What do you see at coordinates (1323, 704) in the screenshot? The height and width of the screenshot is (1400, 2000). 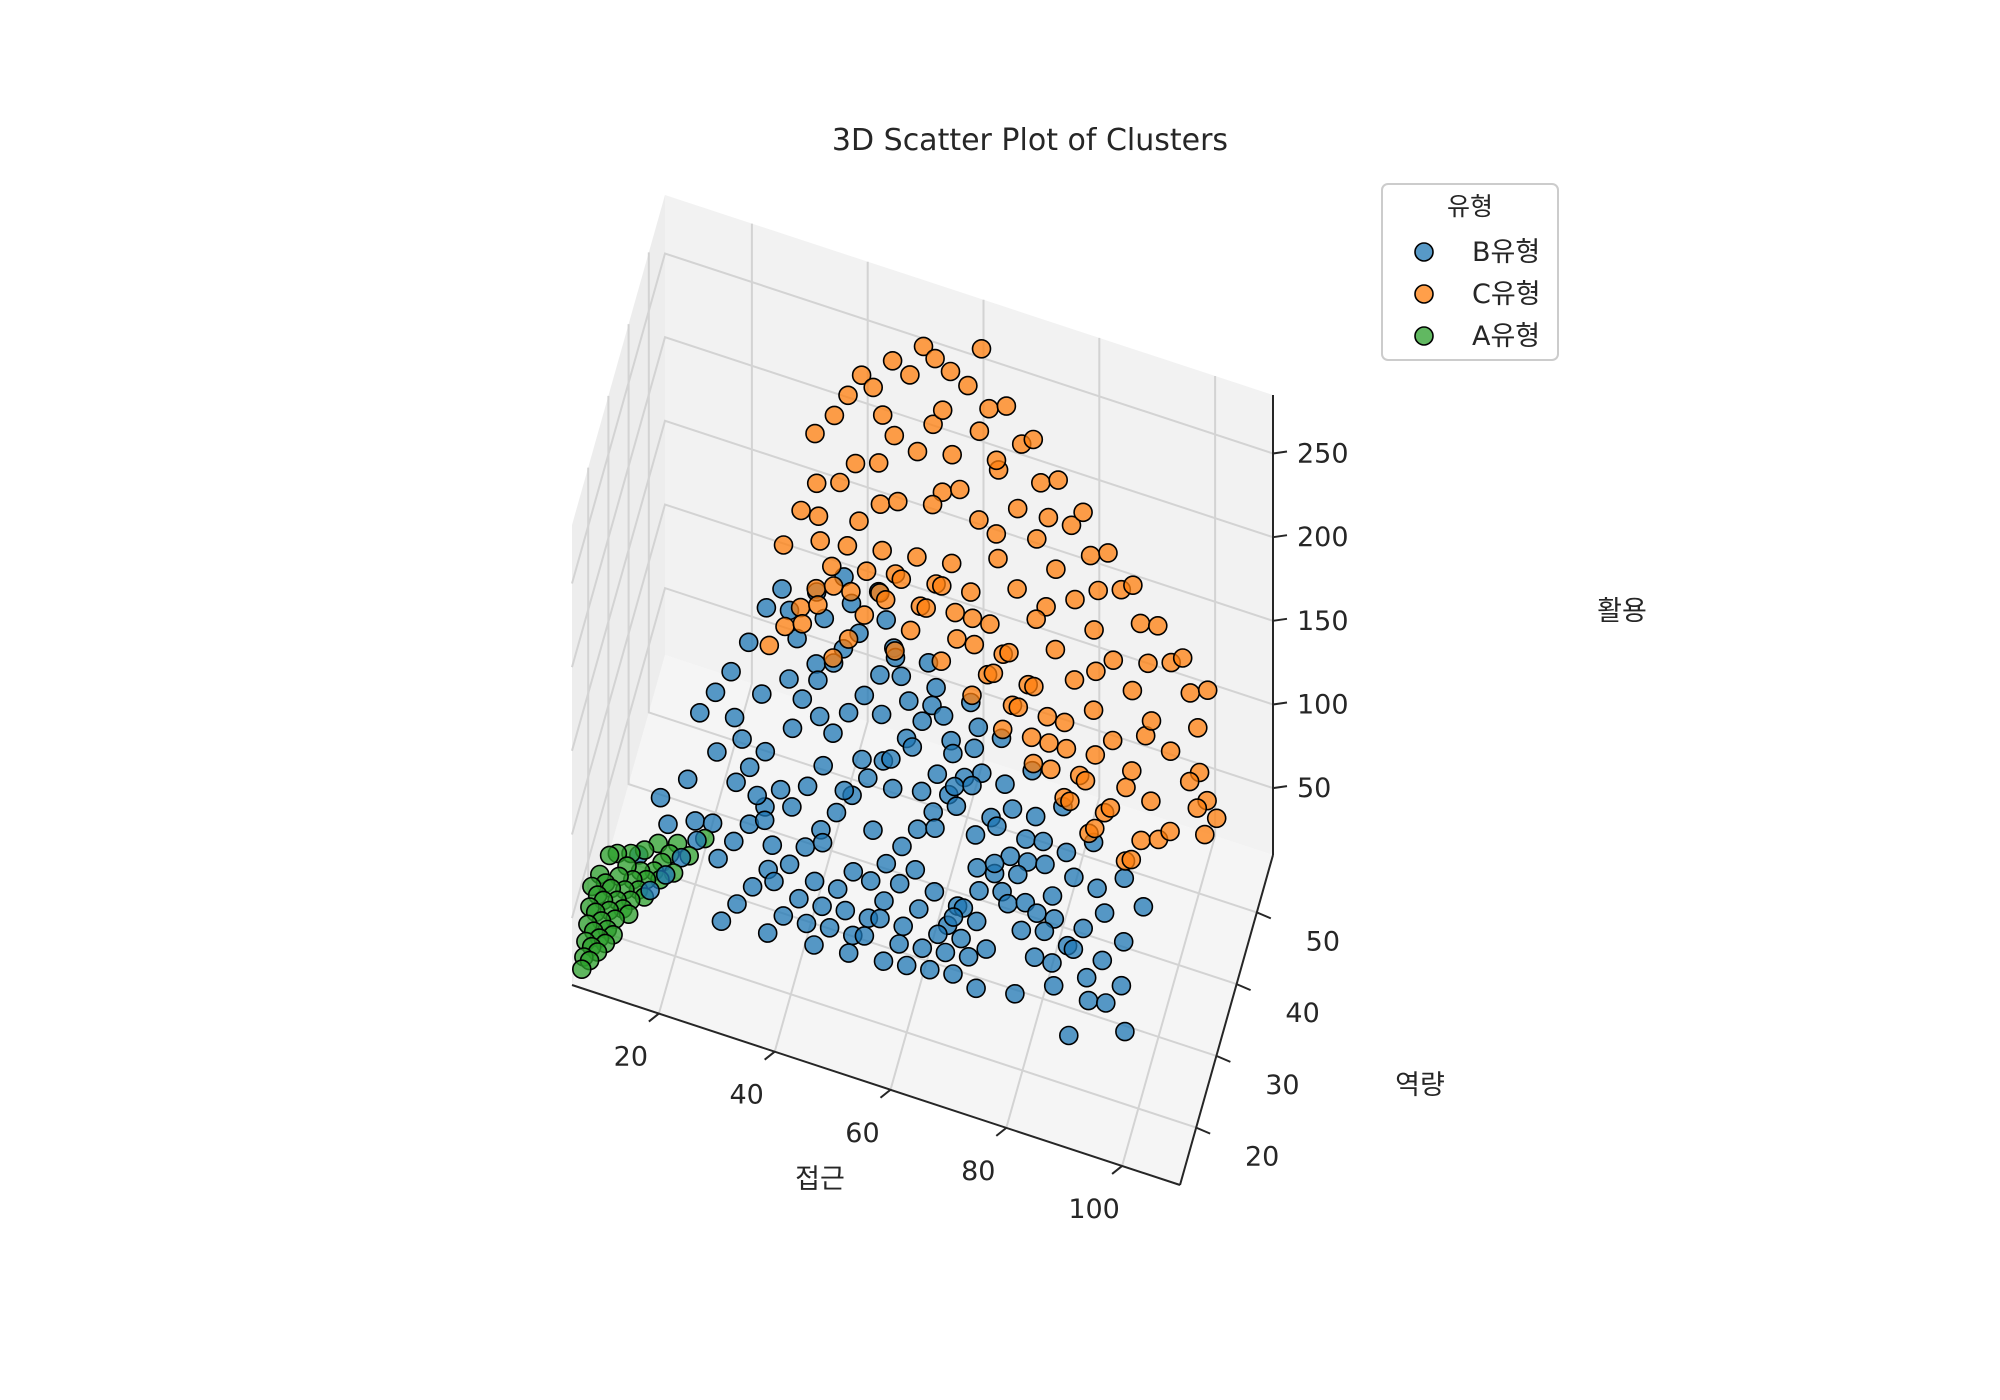 I see `z-tick-label: 100` at bounding box center [1323, 704].